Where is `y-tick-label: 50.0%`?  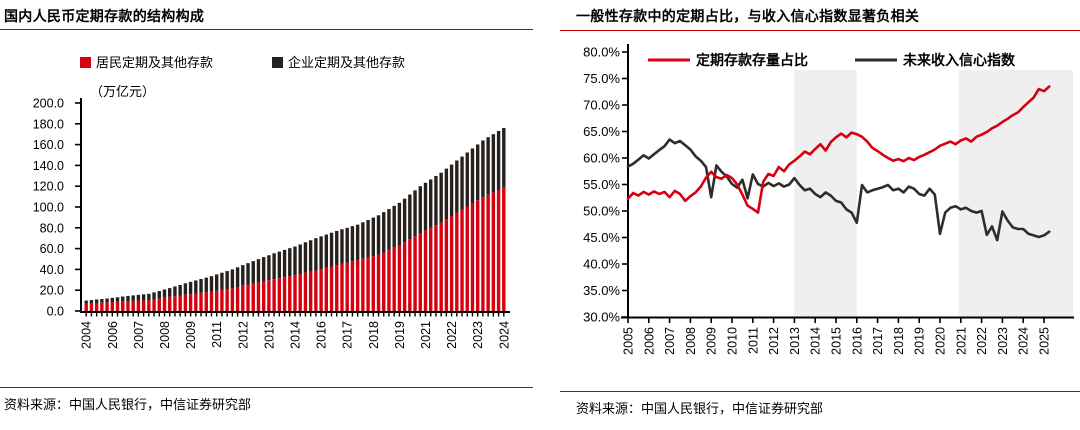 y-tick-label: 50.0% is located at coordinates (601, 211).